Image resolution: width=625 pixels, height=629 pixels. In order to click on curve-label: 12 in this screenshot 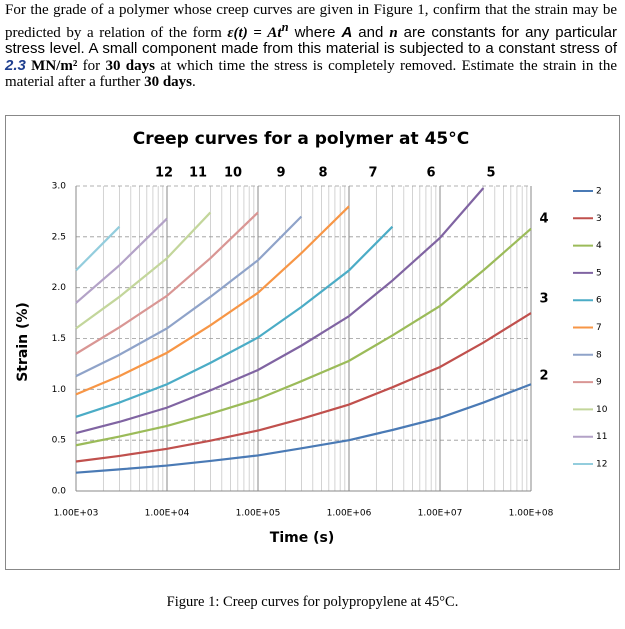, I will do `click(164, 173)`.